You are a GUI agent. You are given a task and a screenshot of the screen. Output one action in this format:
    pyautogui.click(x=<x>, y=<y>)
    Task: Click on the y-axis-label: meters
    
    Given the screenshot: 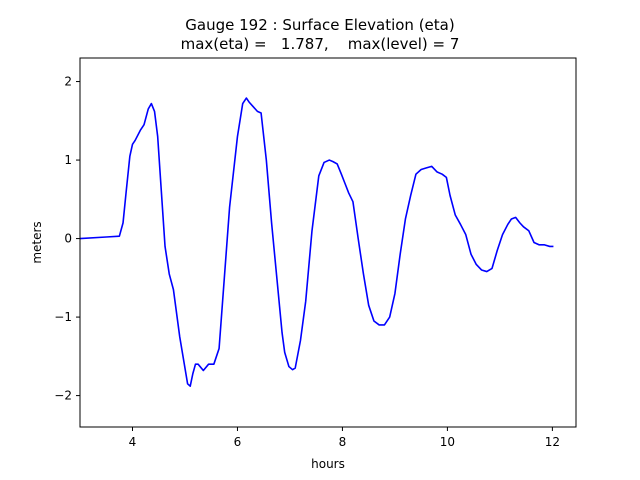 What is the action you would take?
    pyautogui.click(x=37, y=242)
    